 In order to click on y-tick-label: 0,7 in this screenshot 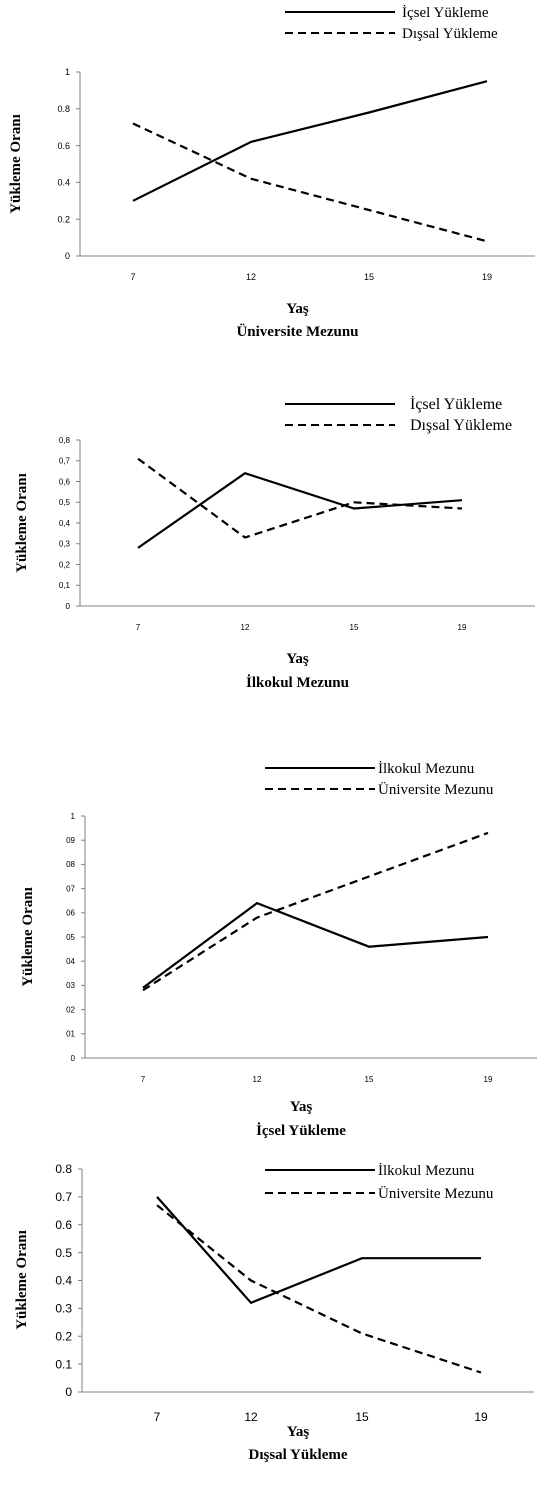, I will do `click(65, 461)`.